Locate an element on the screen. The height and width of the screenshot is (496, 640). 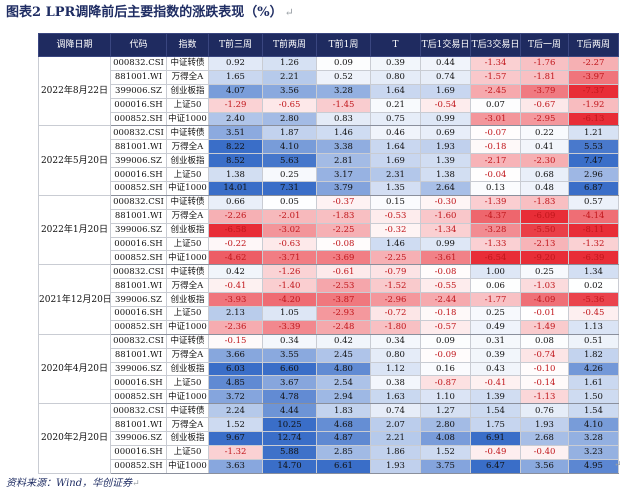
return-value-cell: 1.65 is located at coordinates (235, 77).